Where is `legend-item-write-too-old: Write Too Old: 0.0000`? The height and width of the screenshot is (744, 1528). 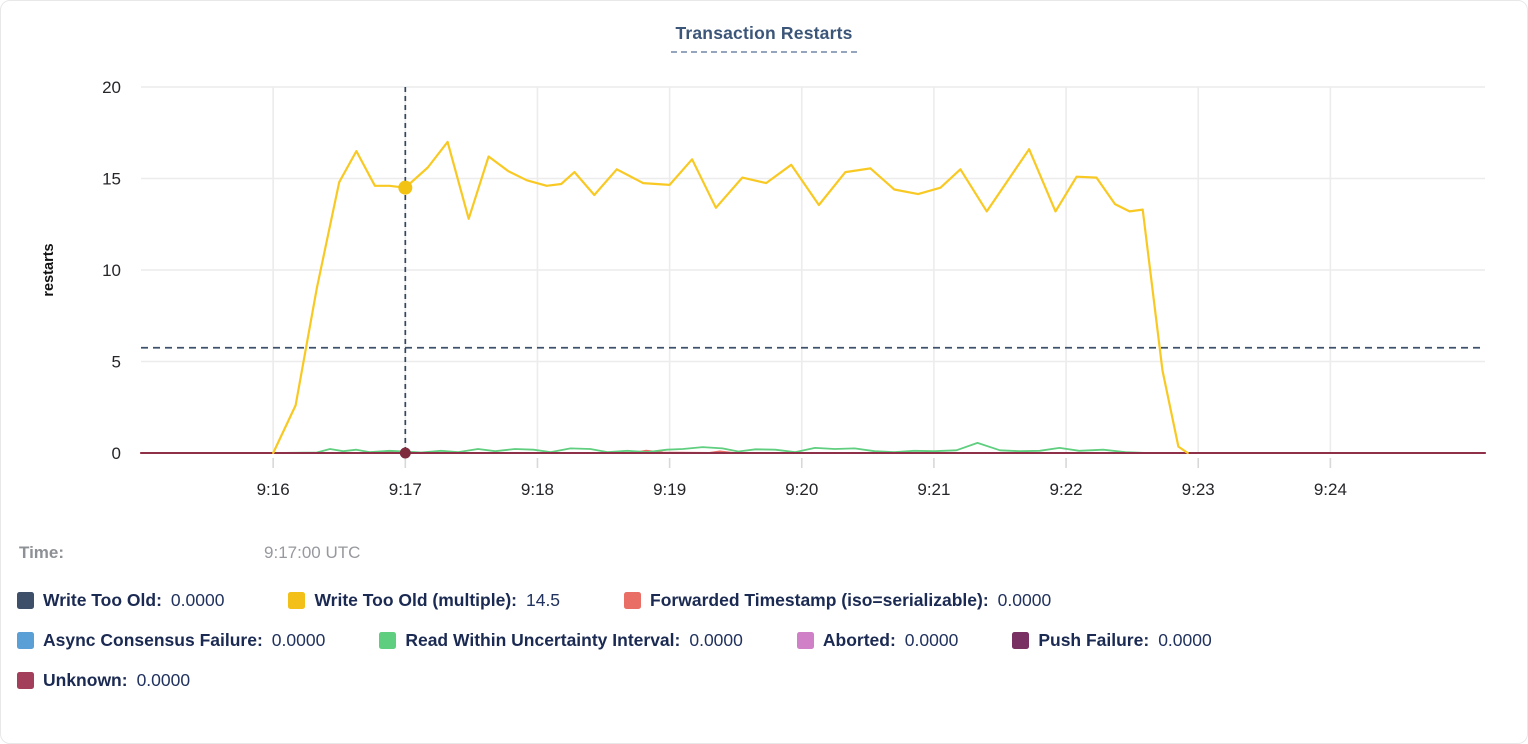
legend-item-write-too-old: Write Too Old: 0.0000 is located at coordinates (120, 600).